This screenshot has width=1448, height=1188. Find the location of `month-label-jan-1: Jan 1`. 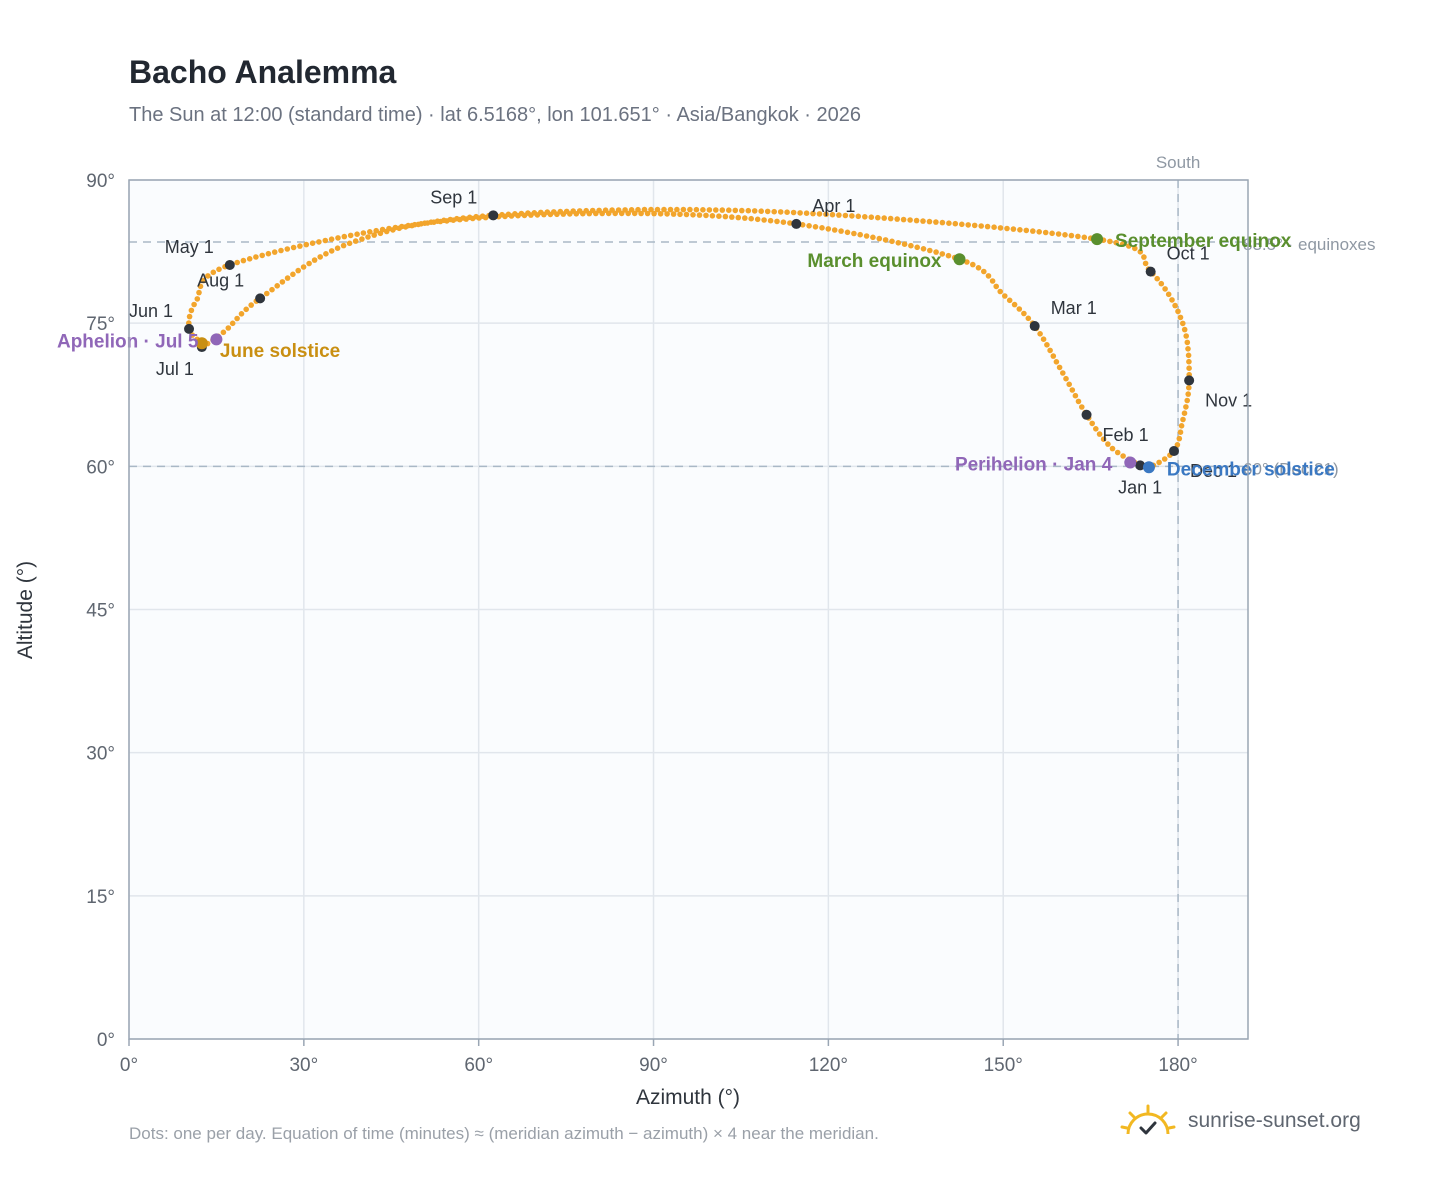

month-label-jan-1: Jan 1 is located at coordinates (1140, 487).